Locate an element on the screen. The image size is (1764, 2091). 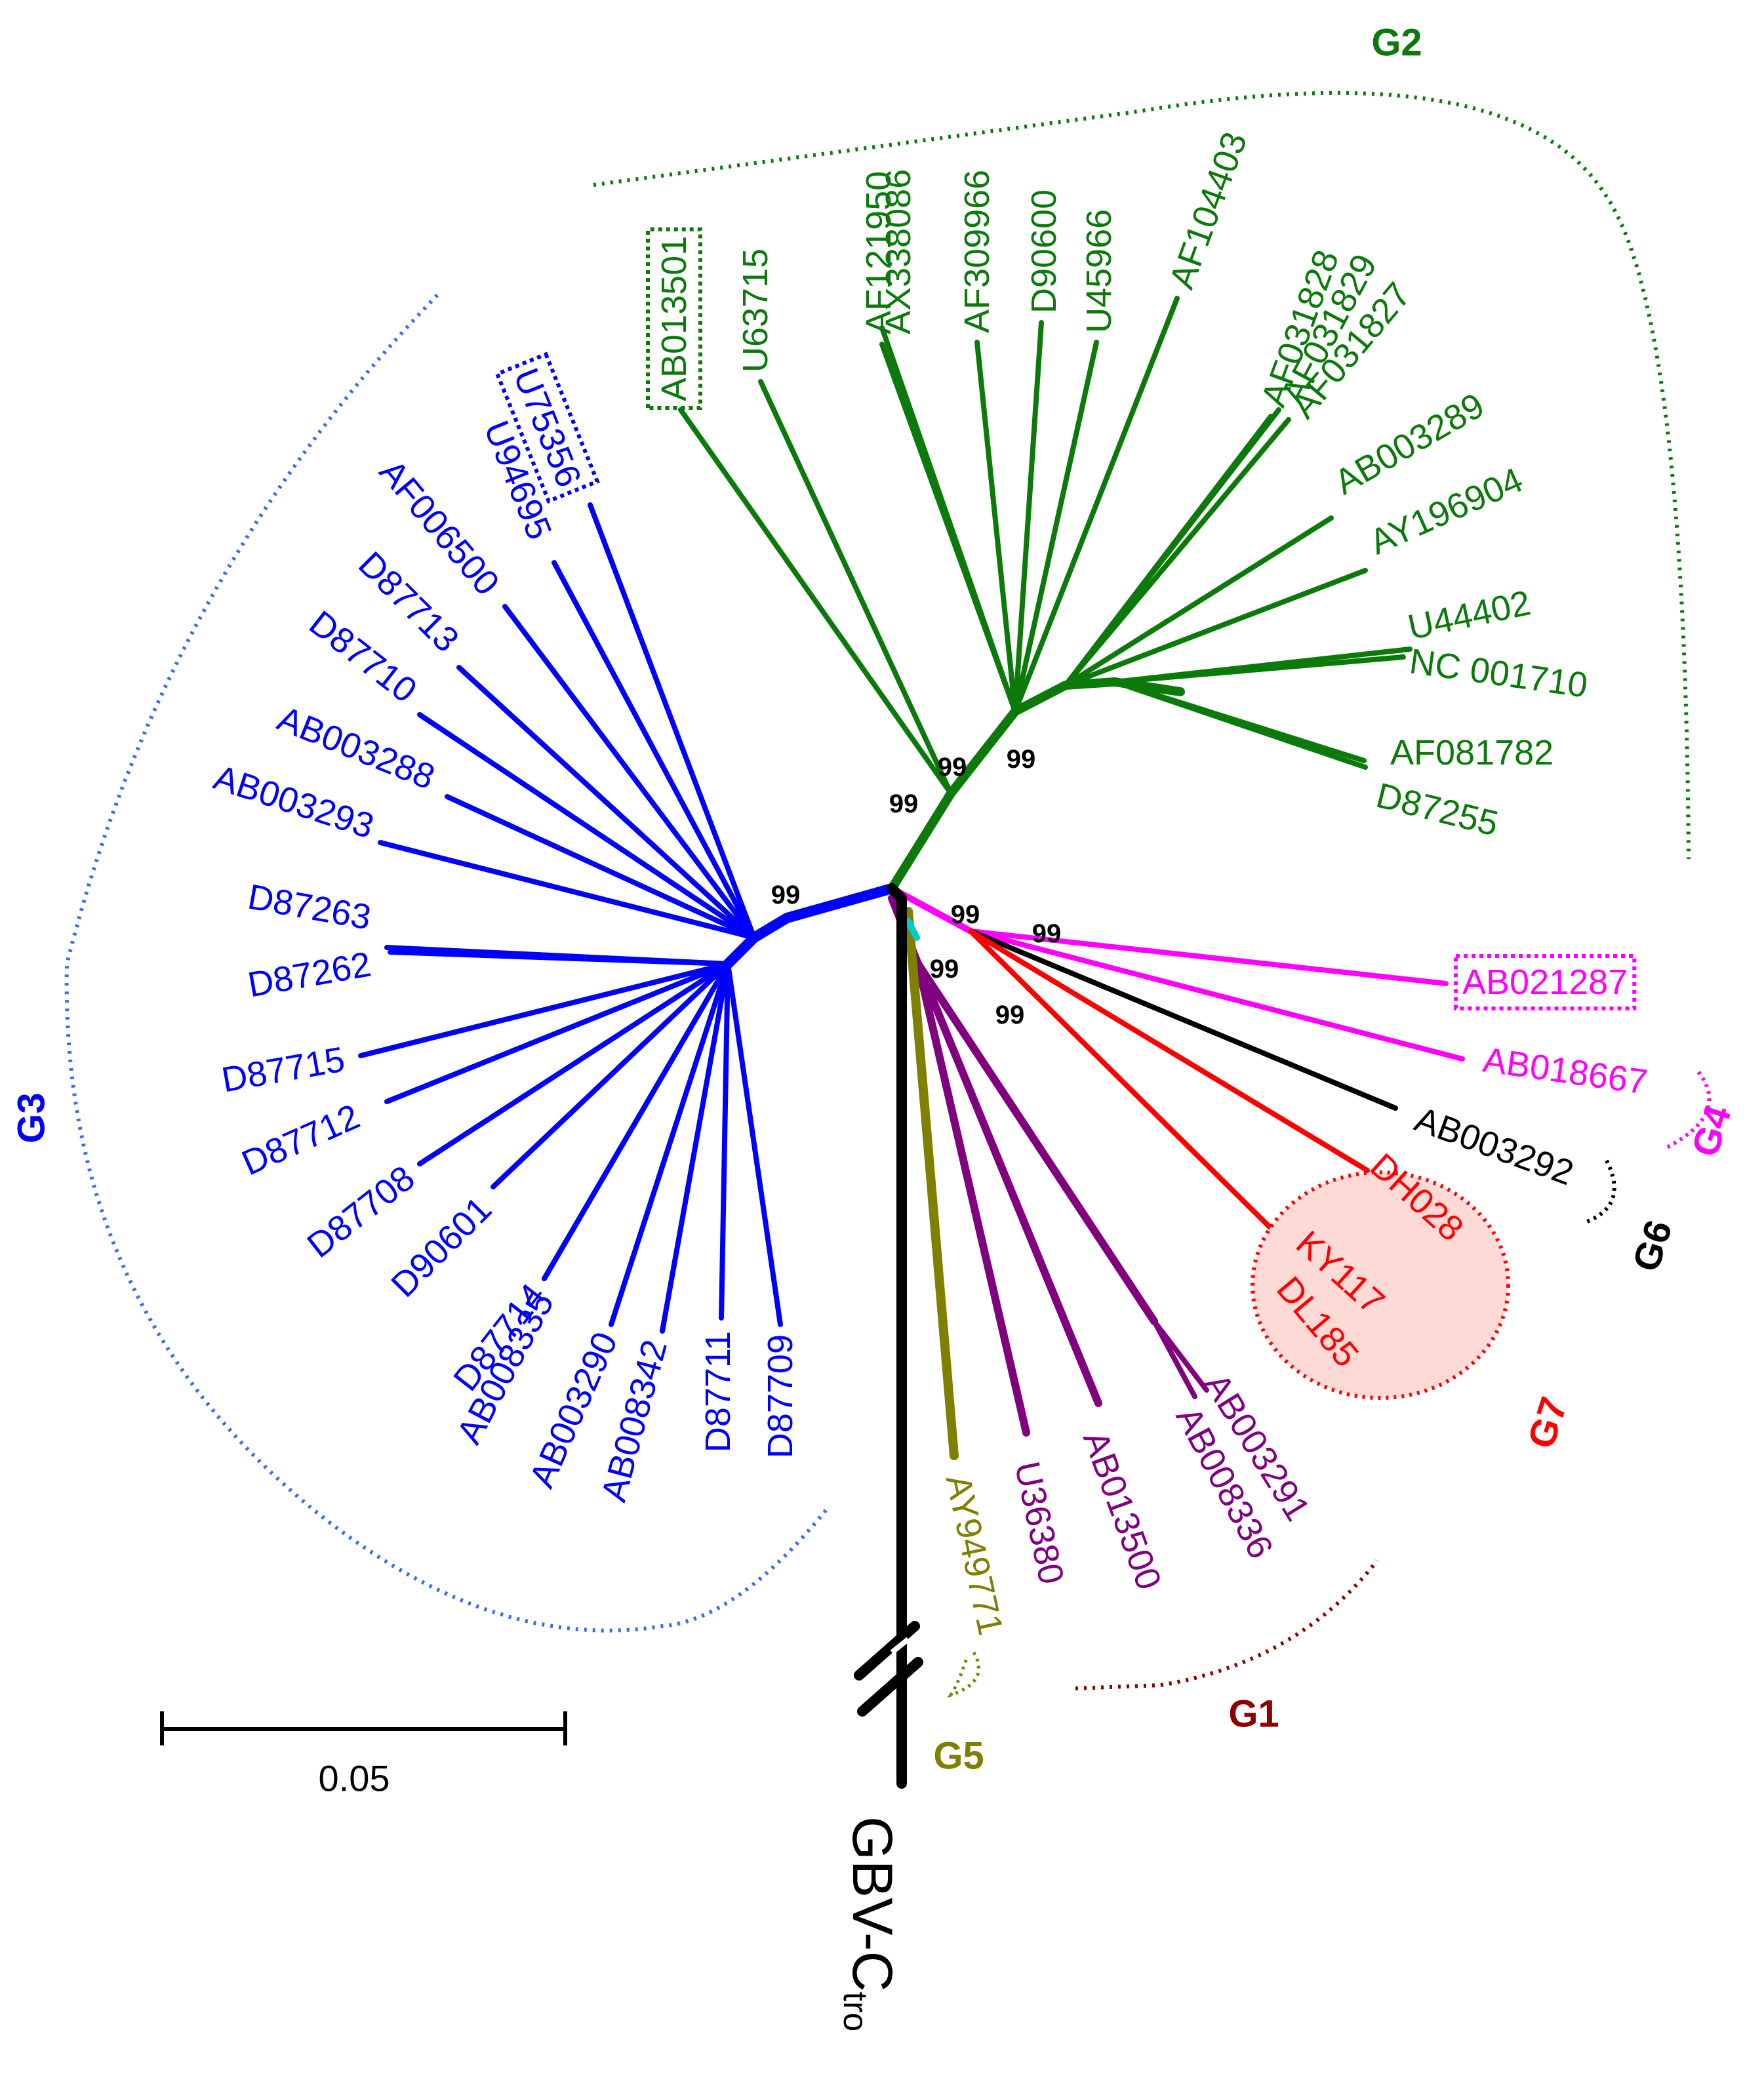
group-label-g1: G1 is located at coordinates (1254, 1715).